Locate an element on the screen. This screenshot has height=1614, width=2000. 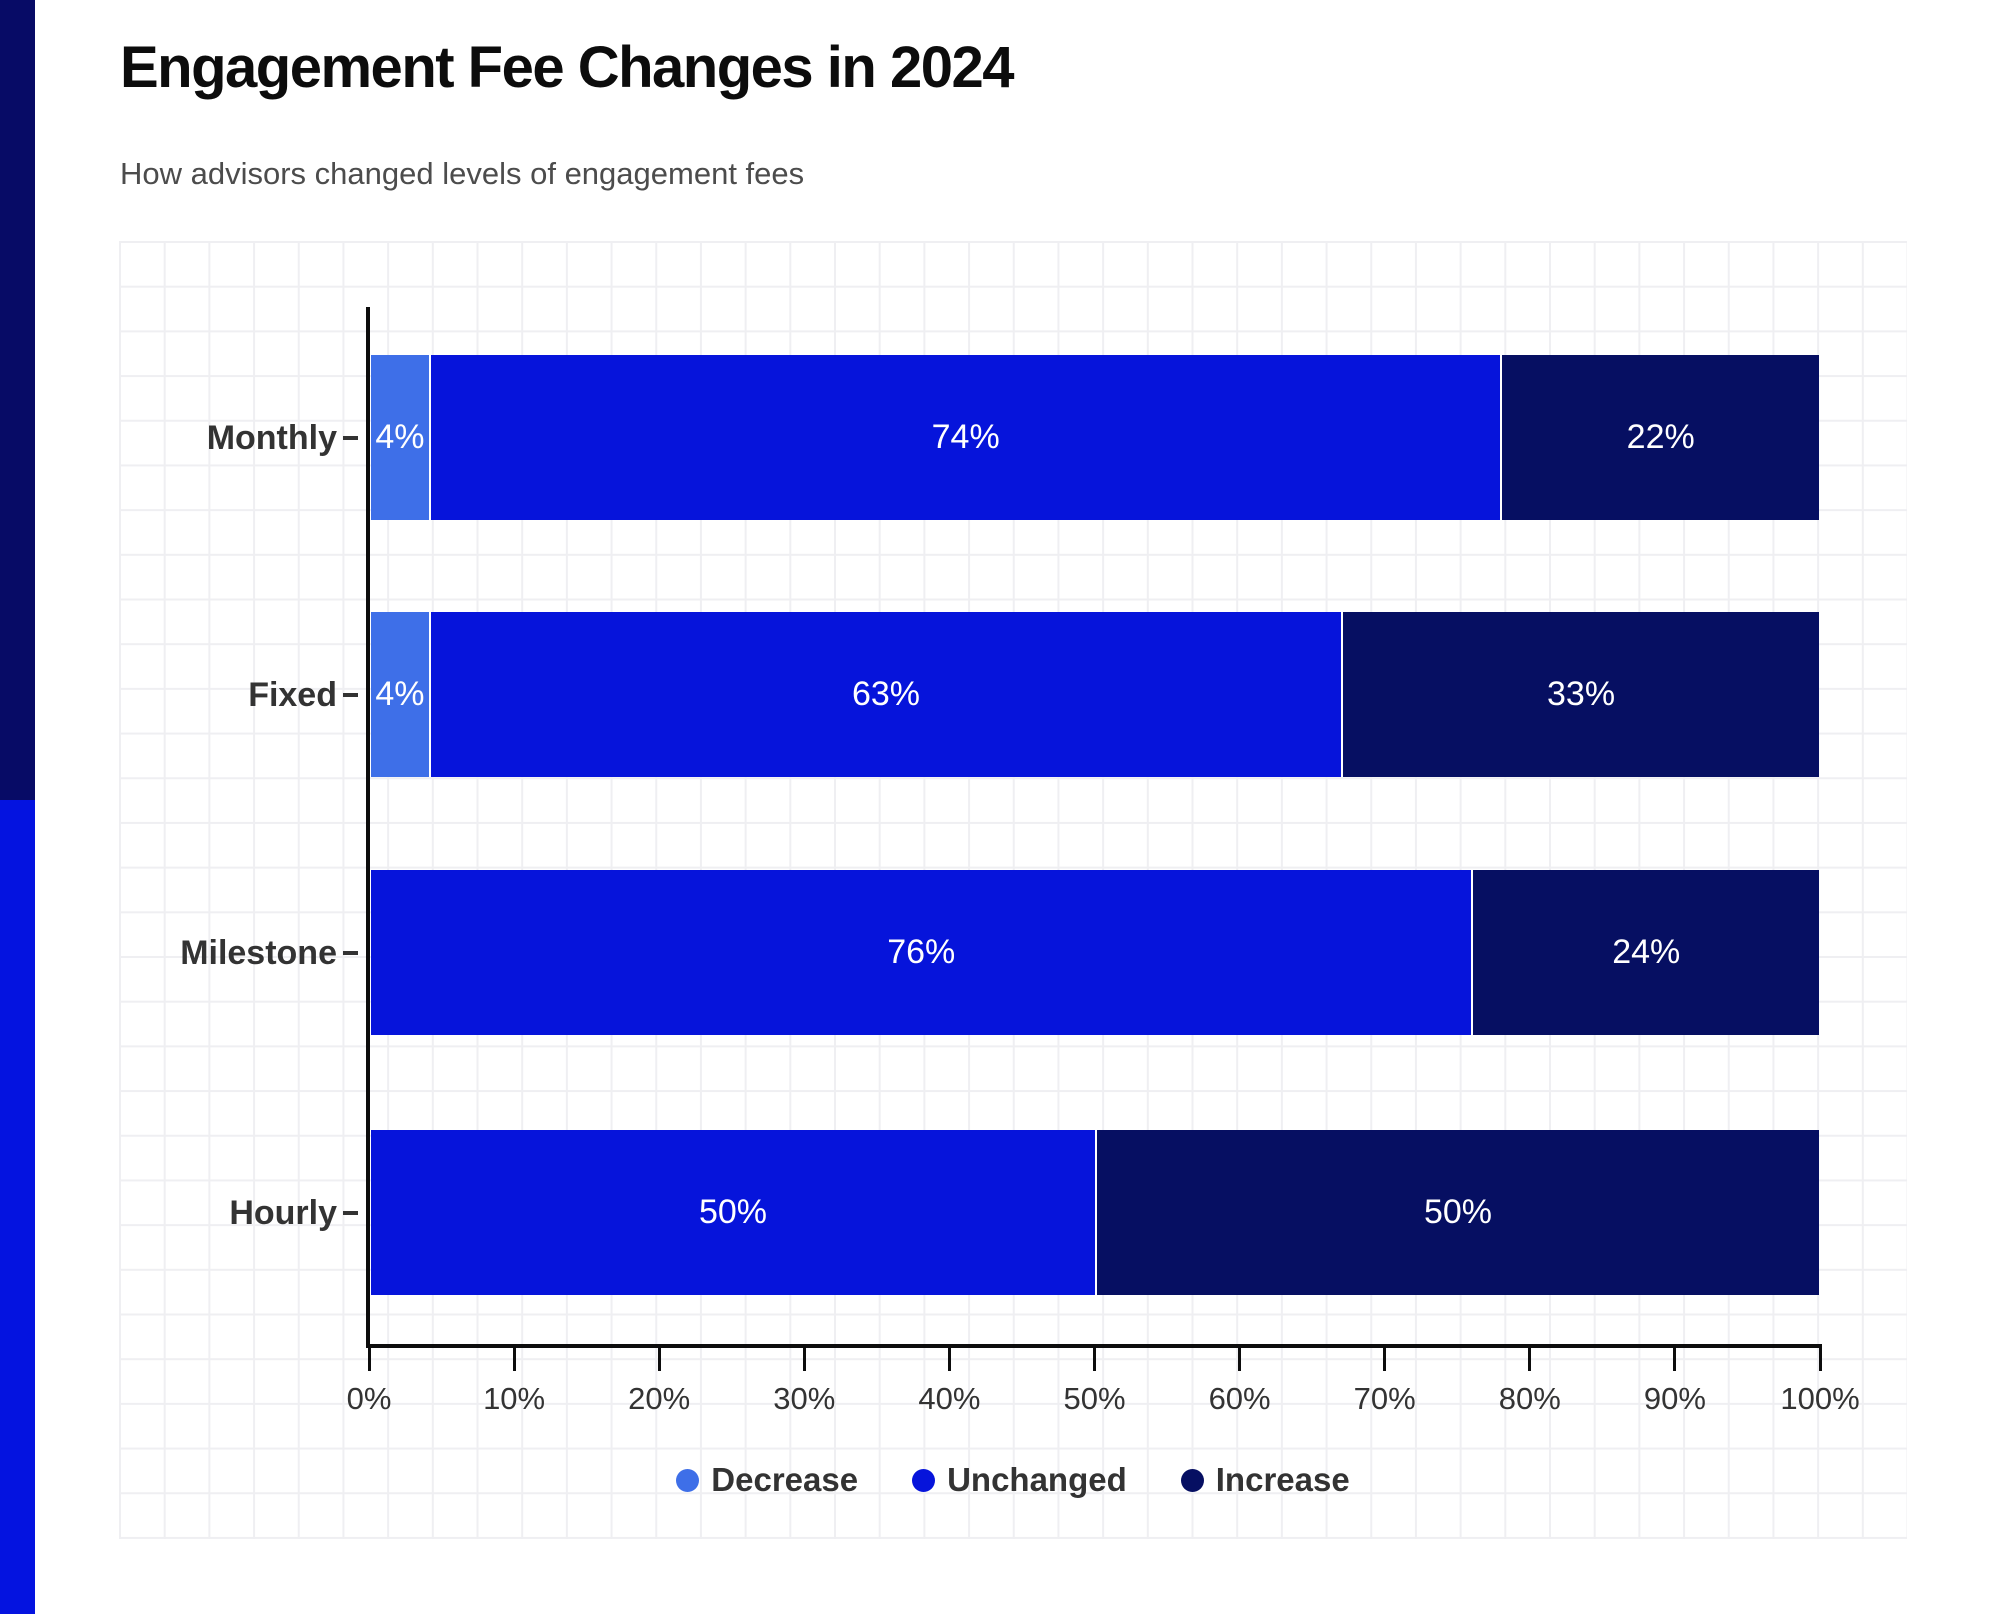
bar-value-label: 22% is located at coordinates (1660, 437).